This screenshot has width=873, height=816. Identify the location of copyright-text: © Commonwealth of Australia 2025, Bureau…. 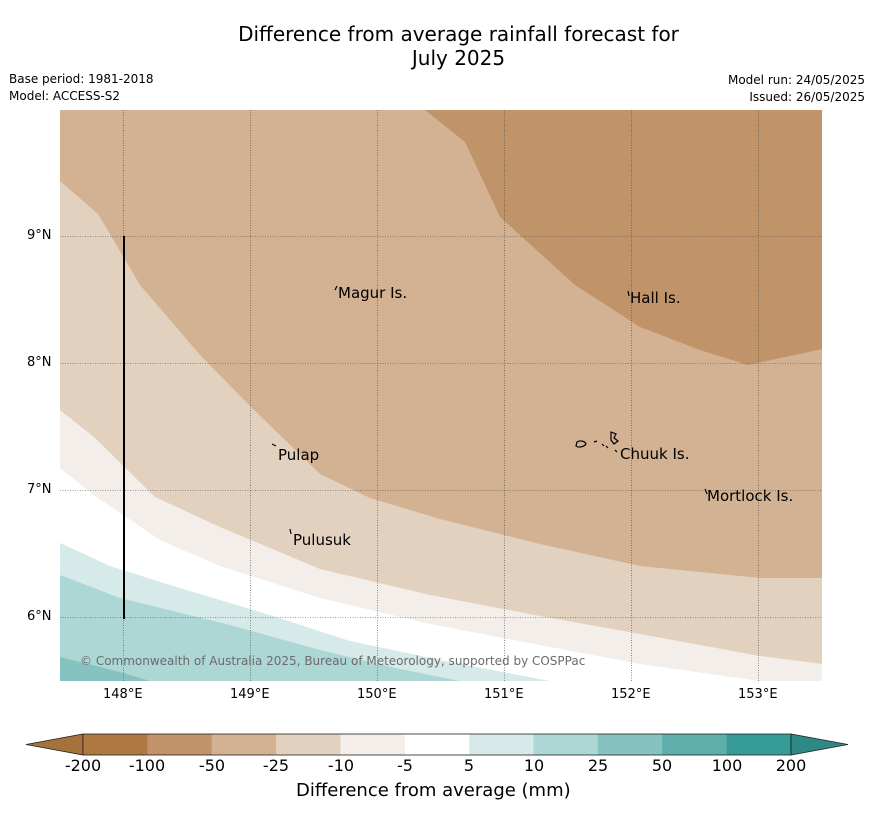
(333, 661).